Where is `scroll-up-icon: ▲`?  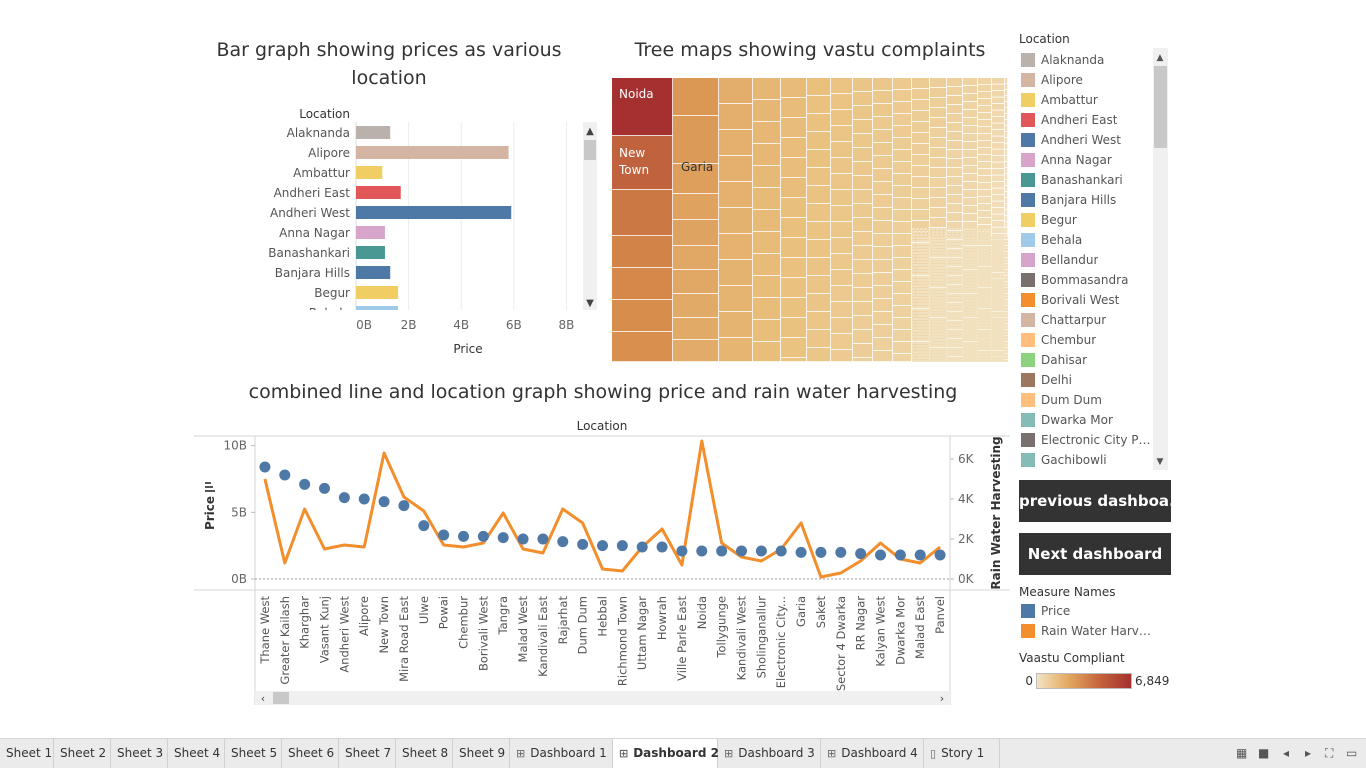 scroll-up-icon: ▲ is located at coordinates (590, 131).